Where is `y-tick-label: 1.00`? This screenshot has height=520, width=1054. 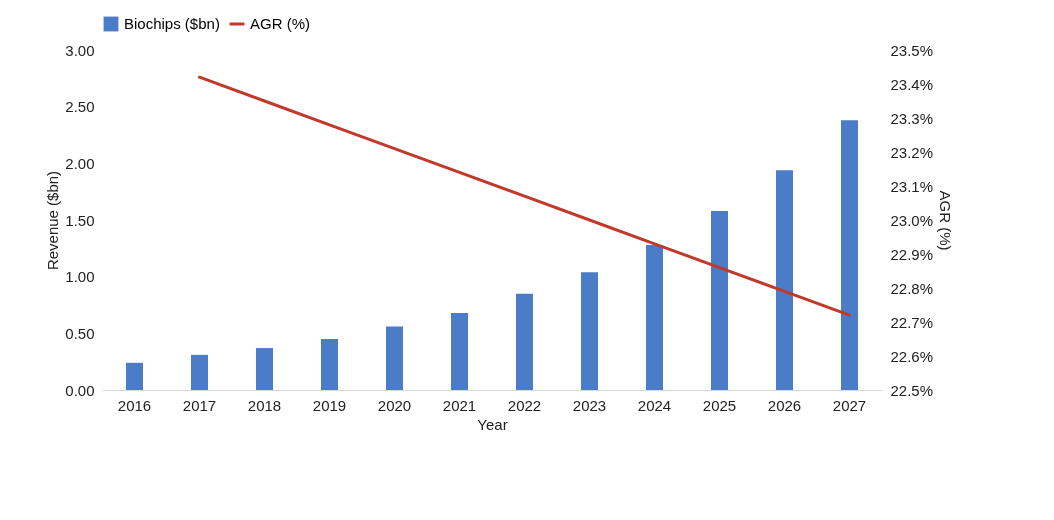 y-tick-label: 1.00 is located at coordinates (80, 277).